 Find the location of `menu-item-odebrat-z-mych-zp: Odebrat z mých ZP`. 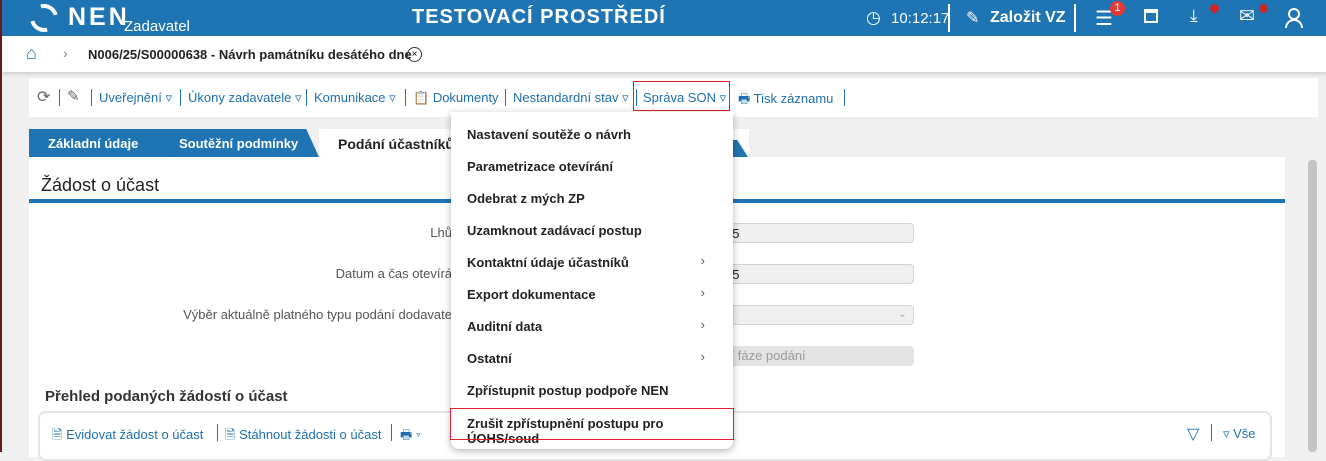

menu-item-odebrat-z-mych-zp: Odebrat z mých ZP is located at coordinates (526, 198).